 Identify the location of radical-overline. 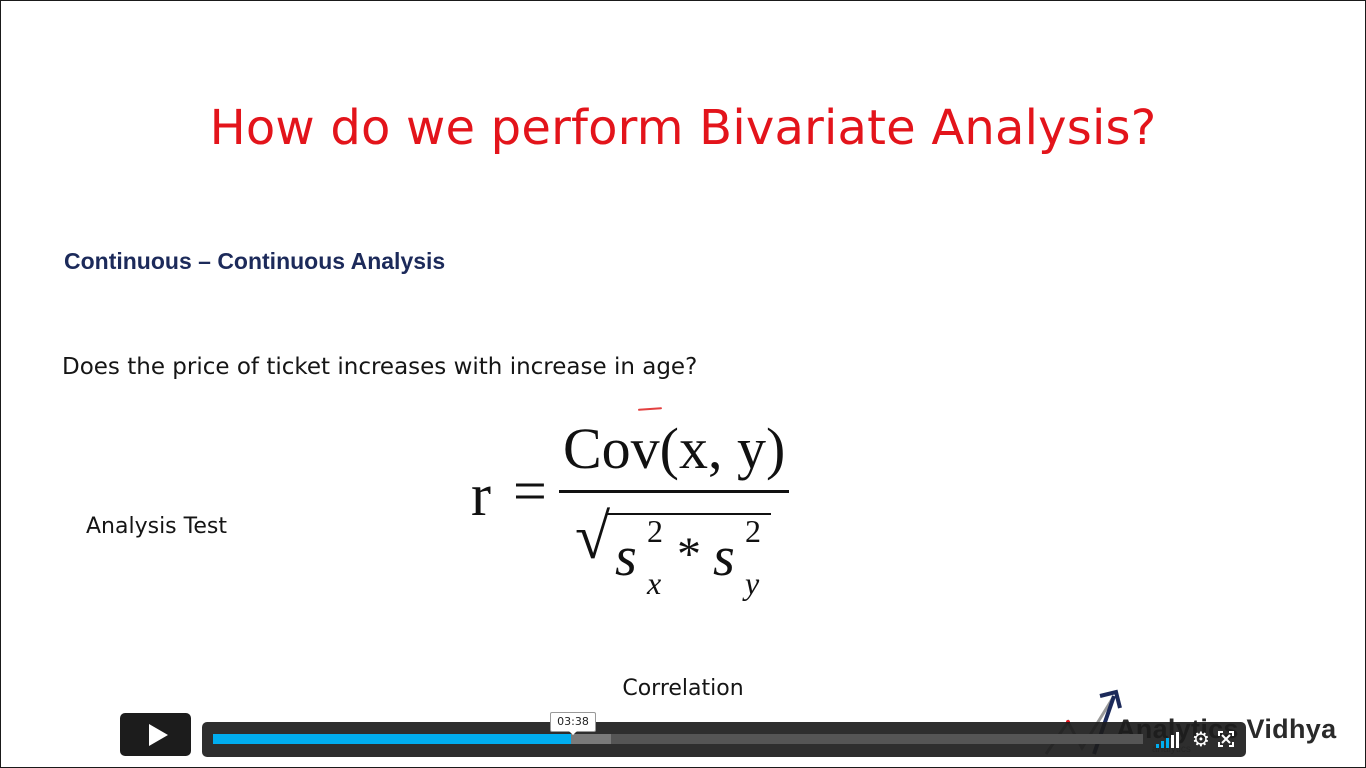
(689, 514).